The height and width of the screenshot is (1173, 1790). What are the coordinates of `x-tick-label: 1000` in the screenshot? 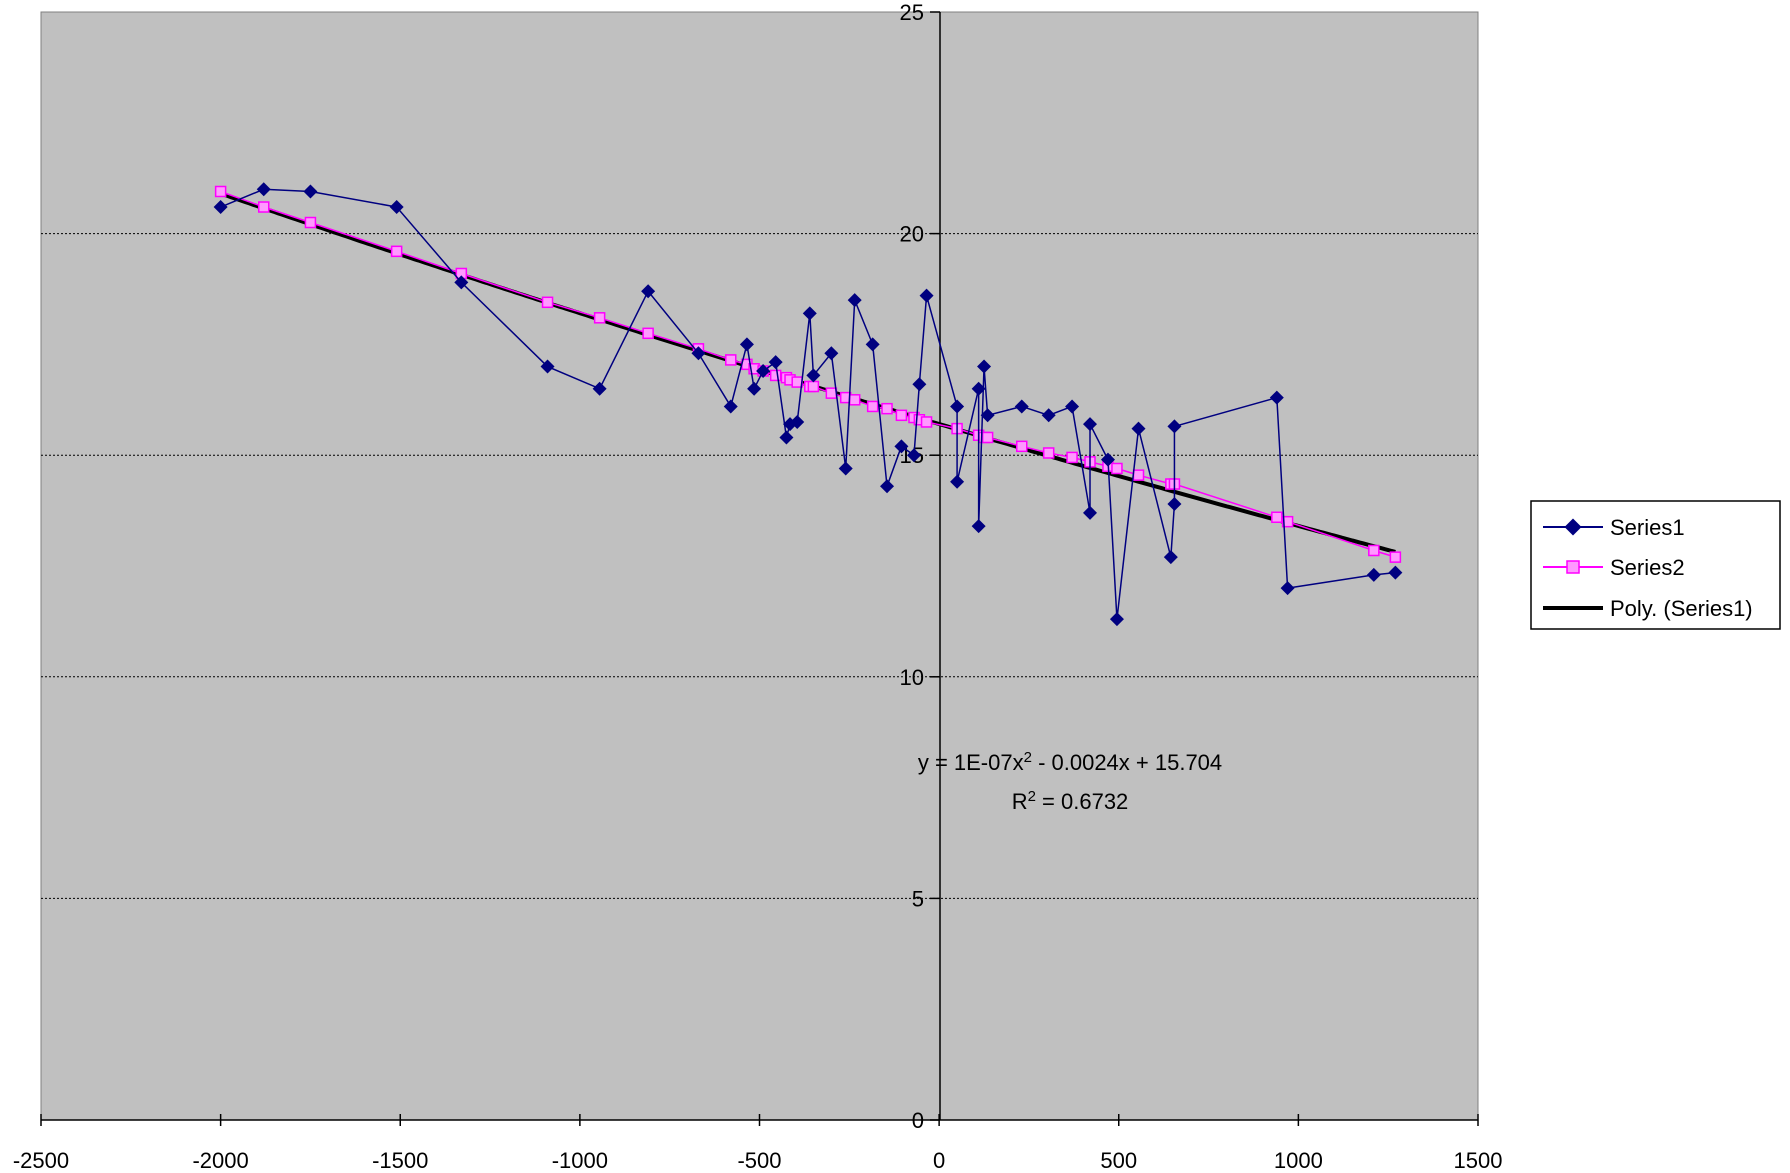 It's located at (1298, 1160).